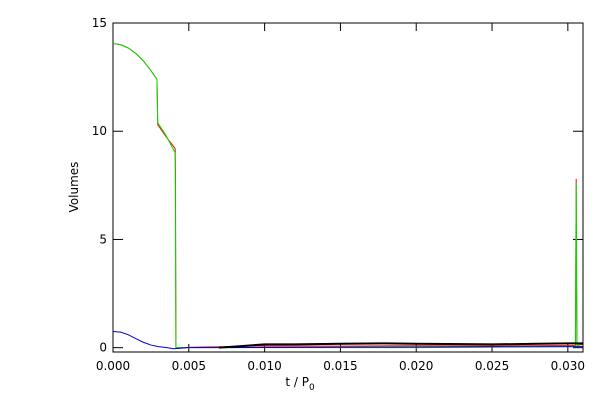 This screenshot has width=600, height=400. I want to click on x-axis-label-text: t / P, so click(297, 382).